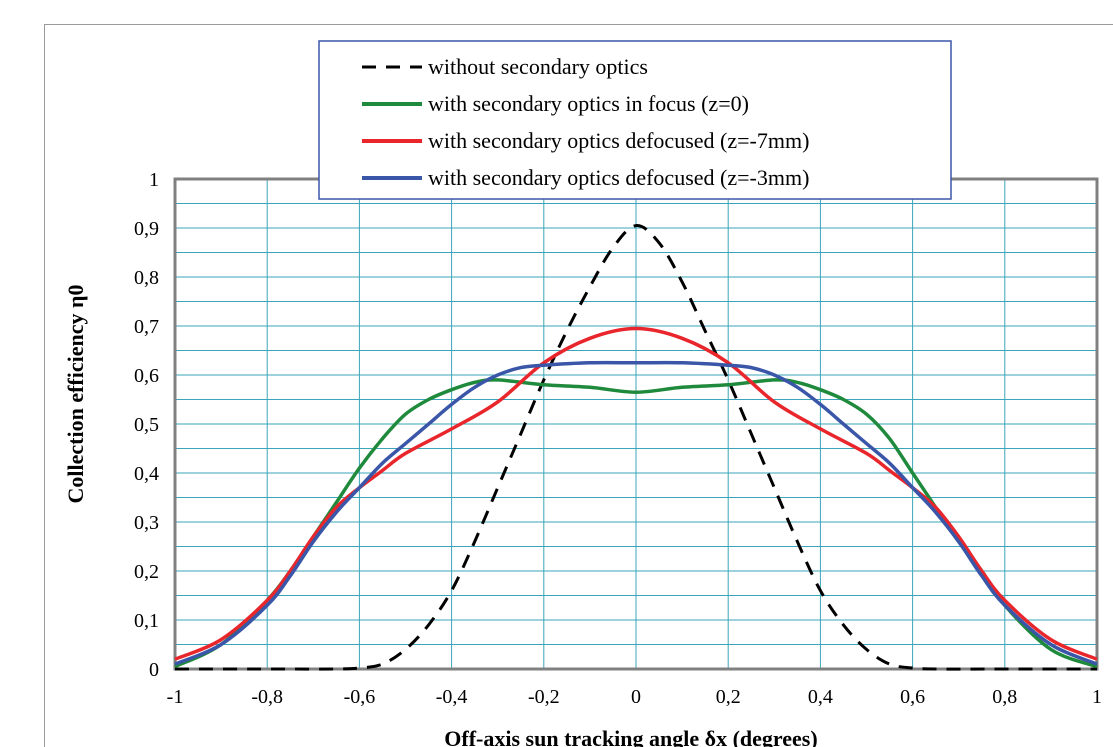 This screenshot has height=747, width=1113. What do you see at coordinates (452, 697) in the screenshot?
I see `x-tick-label: -0,4` at bounding box center [452, 697].